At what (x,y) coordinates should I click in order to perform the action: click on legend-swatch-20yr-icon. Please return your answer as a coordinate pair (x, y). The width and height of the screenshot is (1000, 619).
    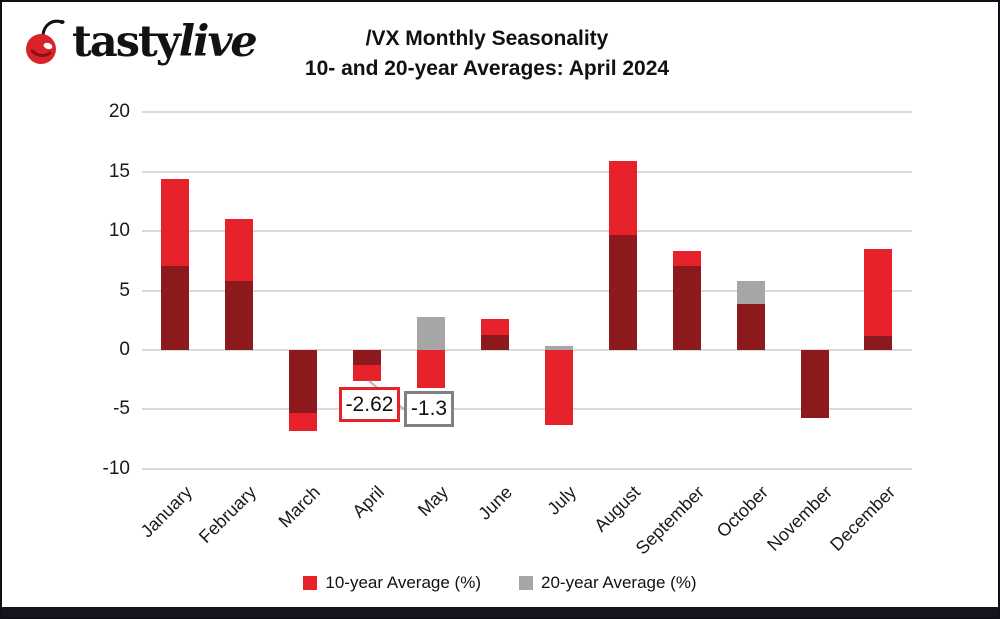
    Looking at the image, I should click on (526, 583).